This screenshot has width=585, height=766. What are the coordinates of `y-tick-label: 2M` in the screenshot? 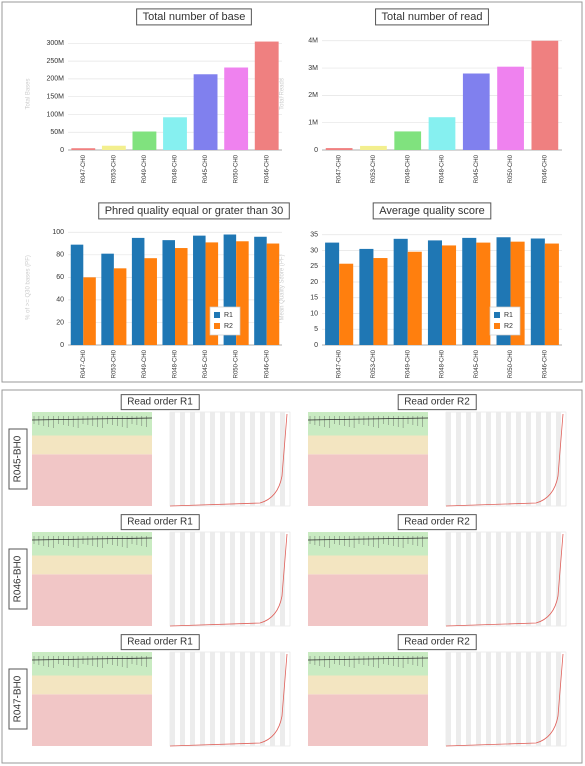 It's located at (313, 95).